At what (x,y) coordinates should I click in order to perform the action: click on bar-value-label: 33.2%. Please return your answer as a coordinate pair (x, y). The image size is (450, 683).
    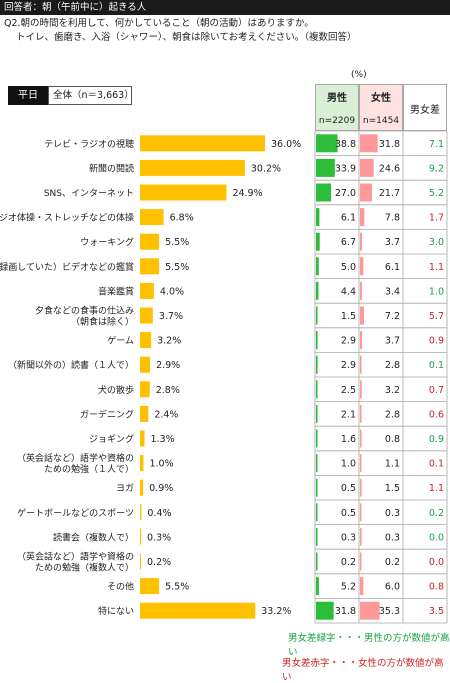
    Looking at the image, I should click on (276, 611).